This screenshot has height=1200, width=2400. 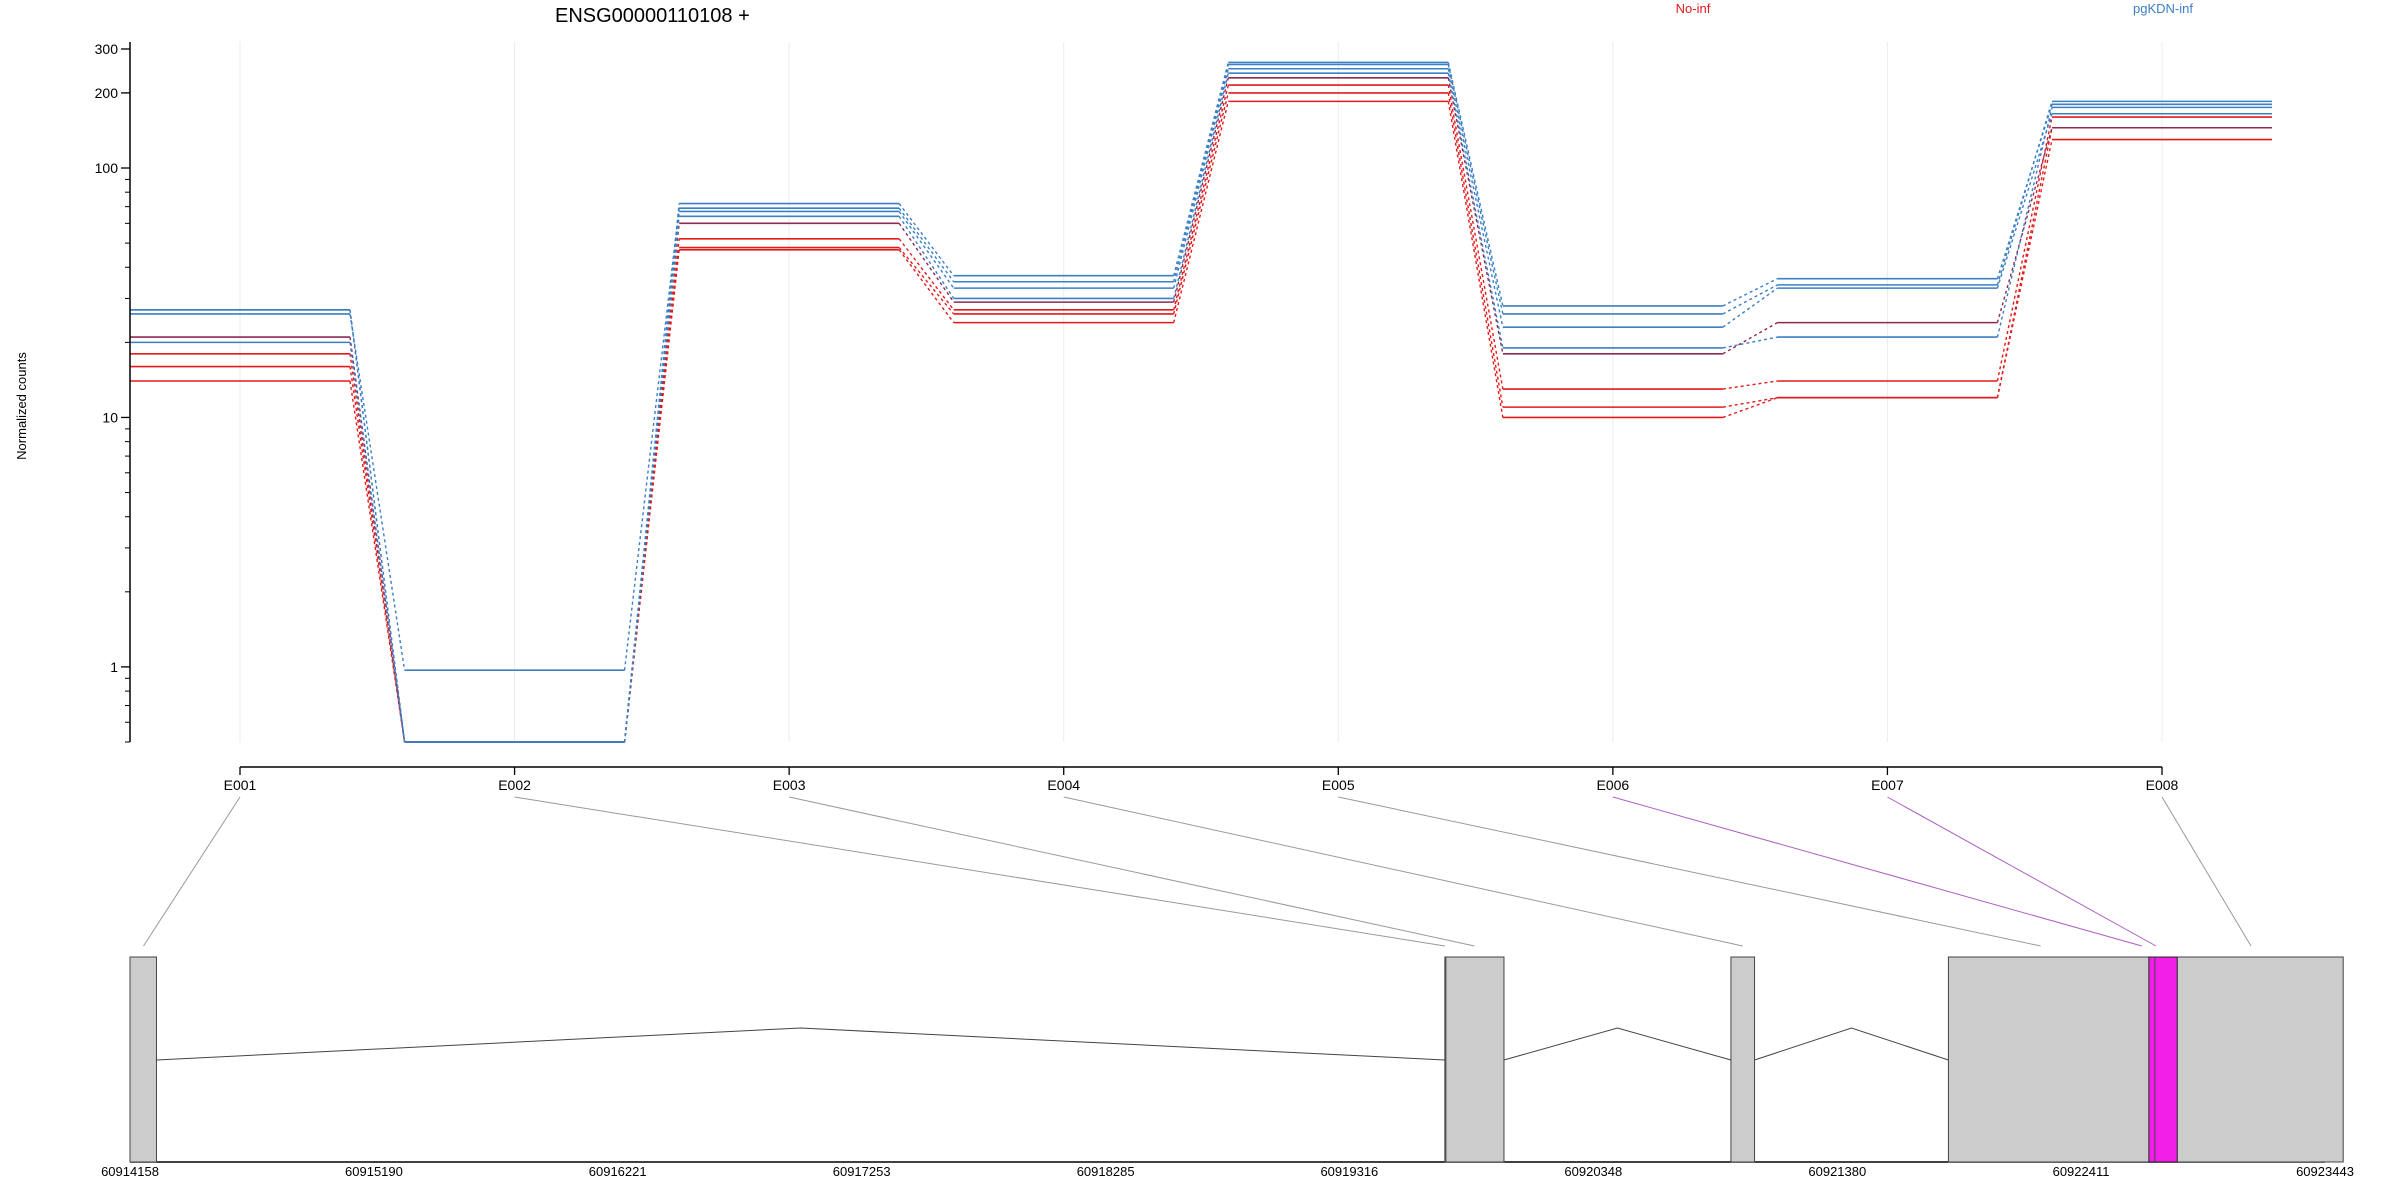 I want to click on genomic-coordinate-label: 60919316, so click(x=1349, y=1171).